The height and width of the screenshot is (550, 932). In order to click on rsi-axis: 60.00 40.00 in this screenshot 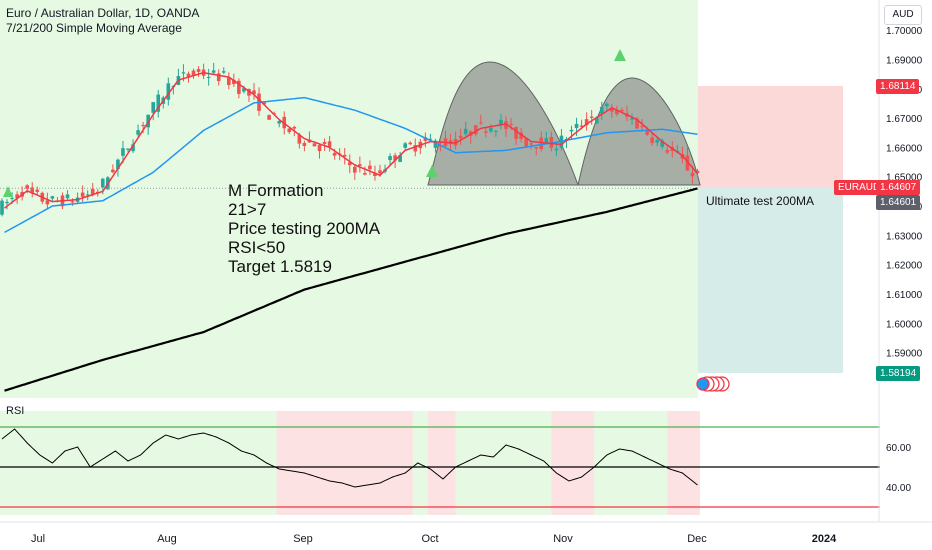, I will do `click(898, 468)`.